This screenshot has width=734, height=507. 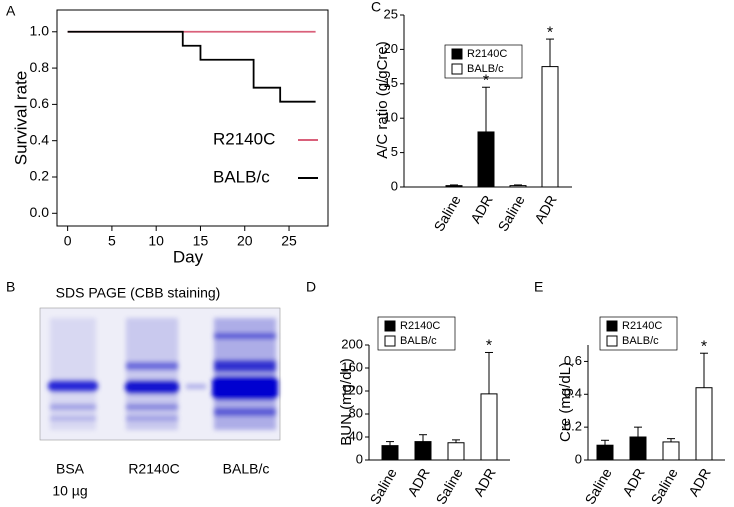 What do you see at coordinates (352, 343) in the screenshot?
I see `y-tick-label: 200` at bounding box center [352, 343].